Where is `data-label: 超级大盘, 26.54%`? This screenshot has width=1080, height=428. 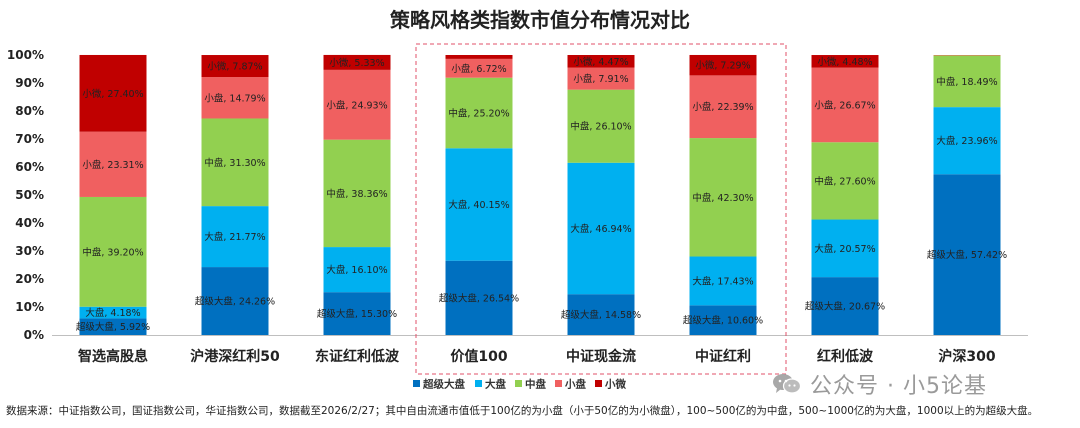
data-label: 超级大盘, 26.54% is located at coordinates (479, 298).